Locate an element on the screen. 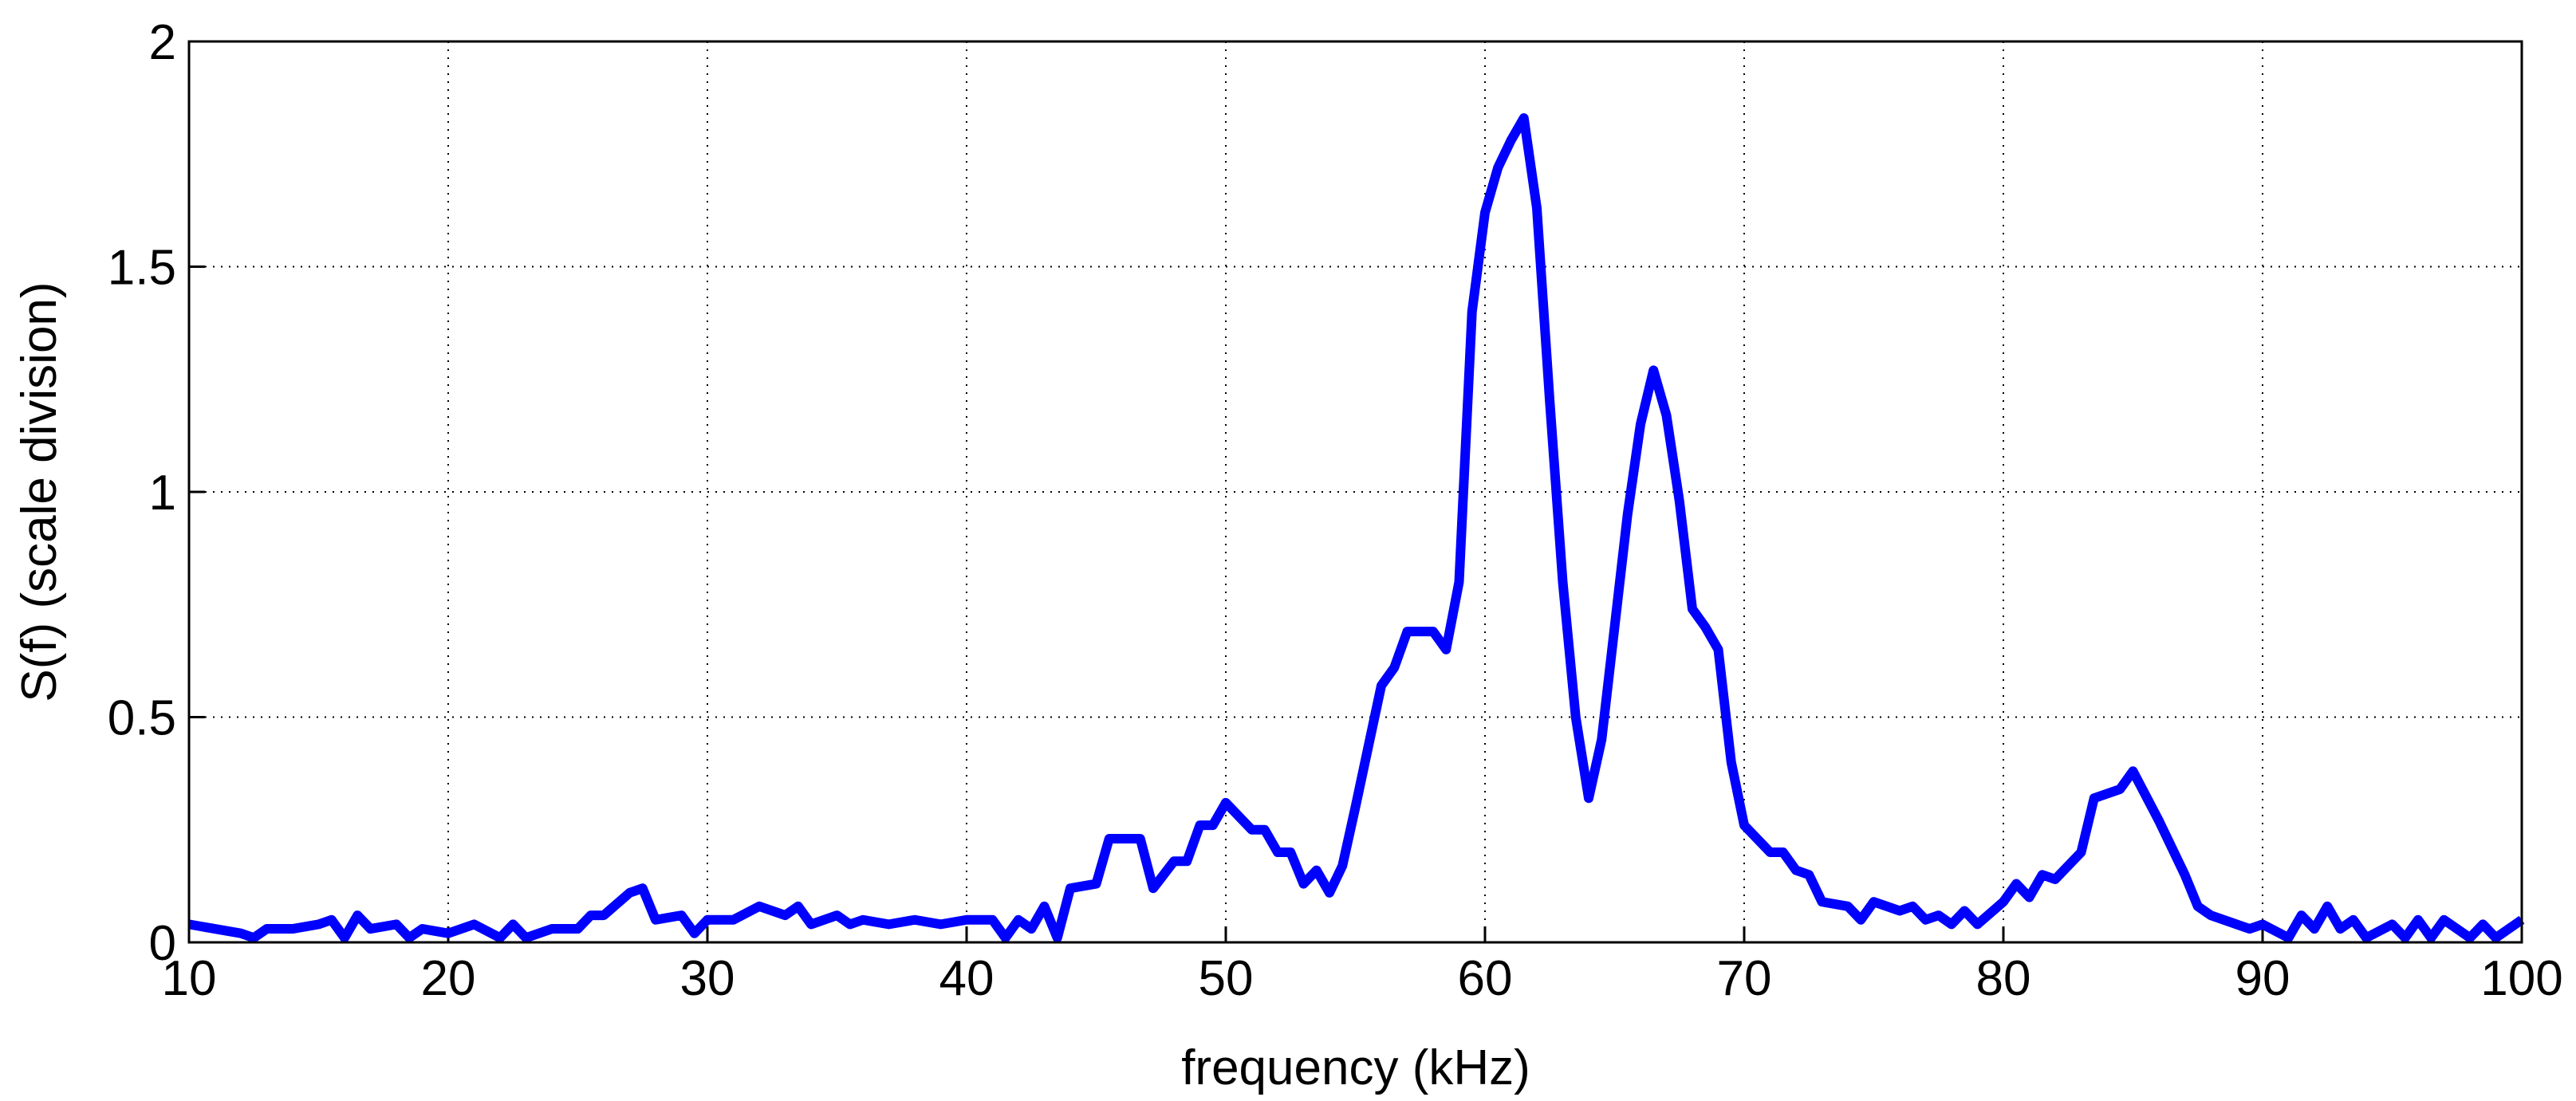  x-tick-label: 30 is located at coordinates (707, 978).